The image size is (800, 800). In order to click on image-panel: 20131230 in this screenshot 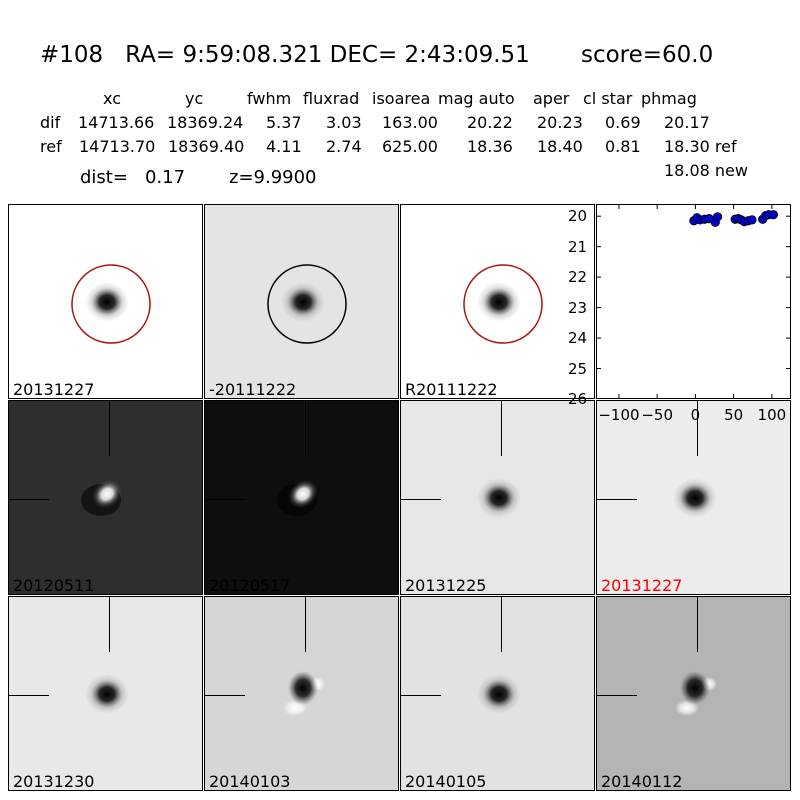, I will do `click(105, 693)`.